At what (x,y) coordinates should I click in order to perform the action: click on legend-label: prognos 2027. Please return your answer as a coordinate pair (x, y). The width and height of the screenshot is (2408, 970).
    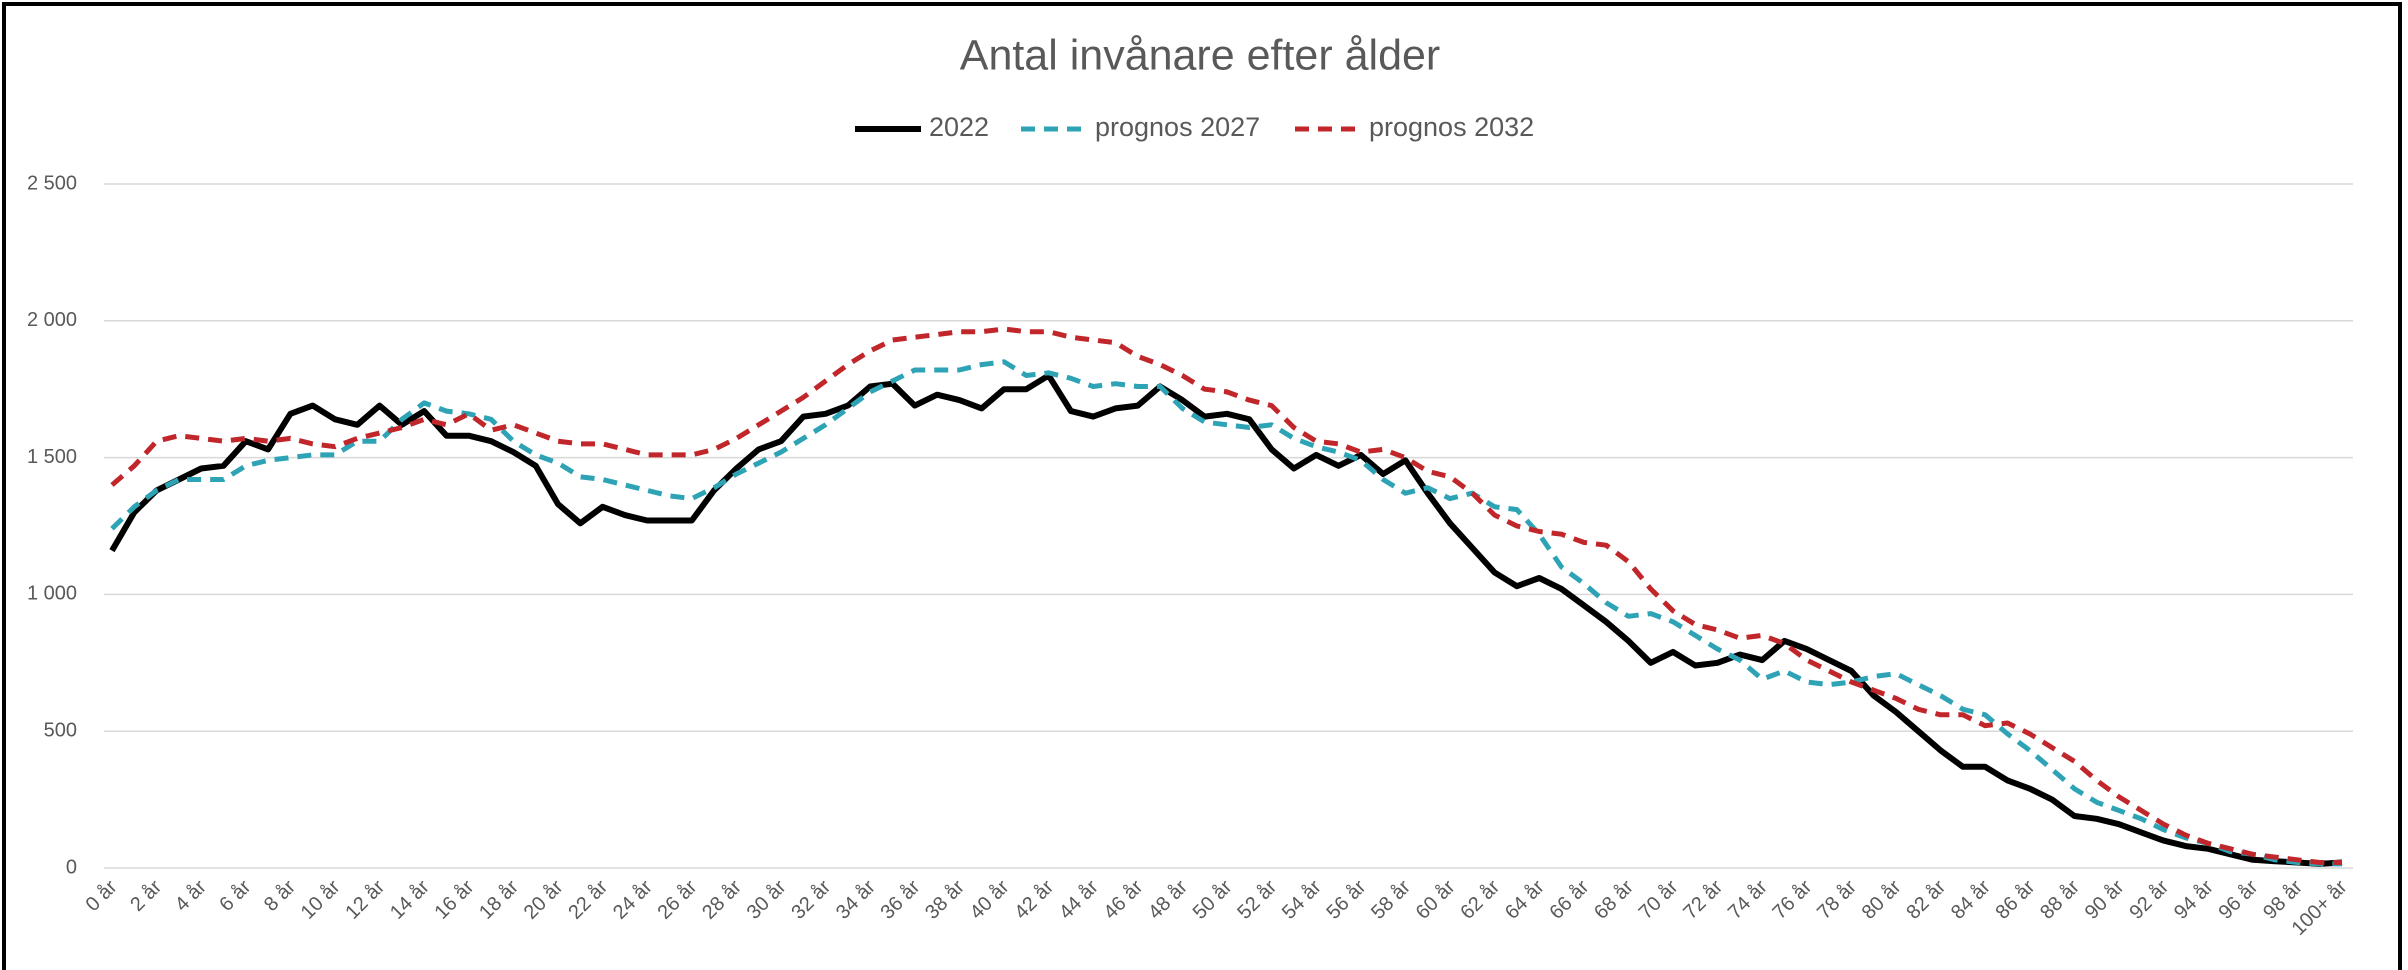
    Looking at the image, I should click on (1177, 127).